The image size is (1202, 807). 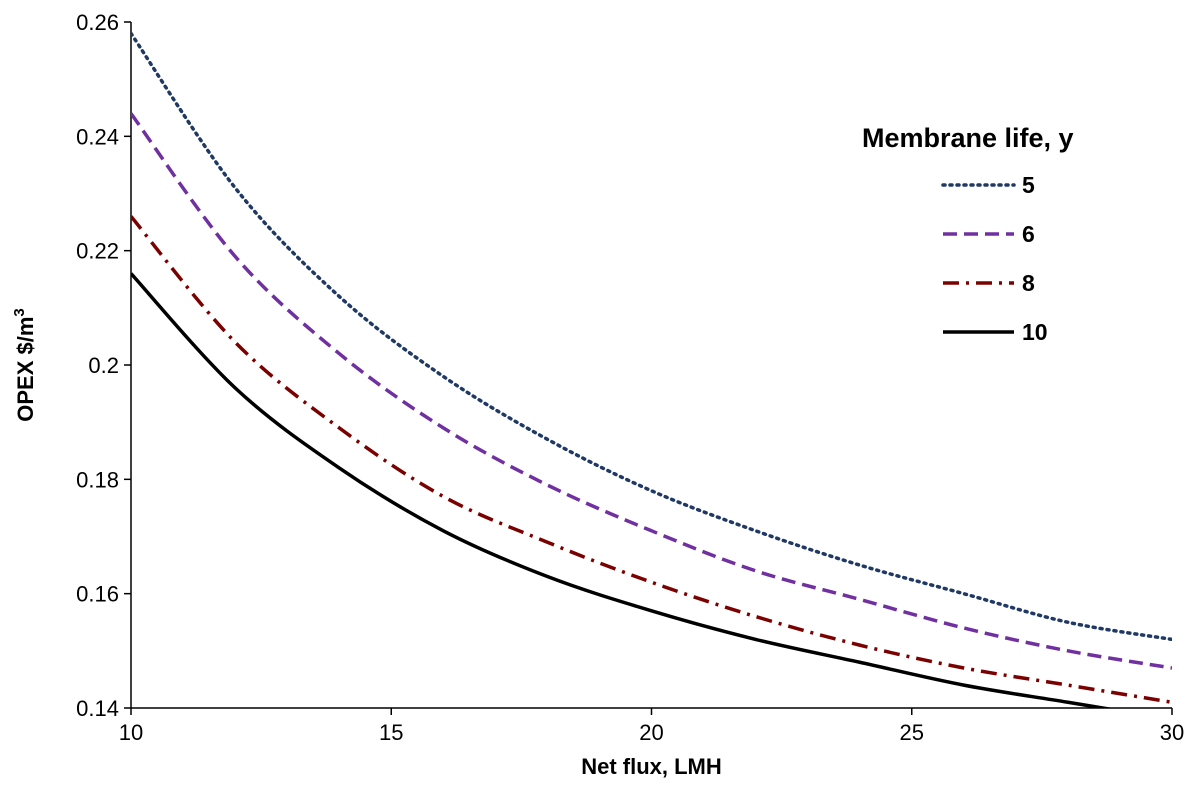 I want to click on y-axis-title-superscript: 3, so click(x=19, y=312).